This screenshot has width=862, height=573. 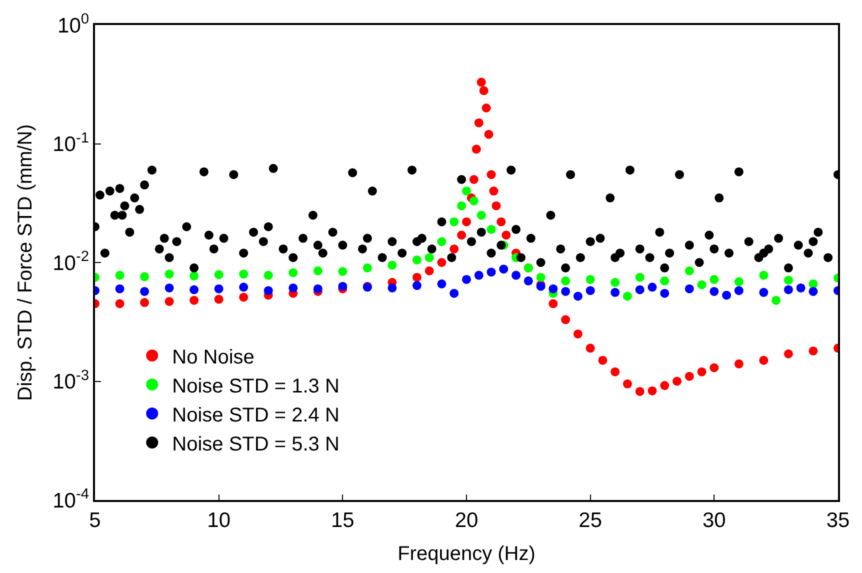 What do you see at coordinates (71, 499) in the screenshot?
I see `y-tick-label: 10$^{-4}$` at bounding box center [71, 499].